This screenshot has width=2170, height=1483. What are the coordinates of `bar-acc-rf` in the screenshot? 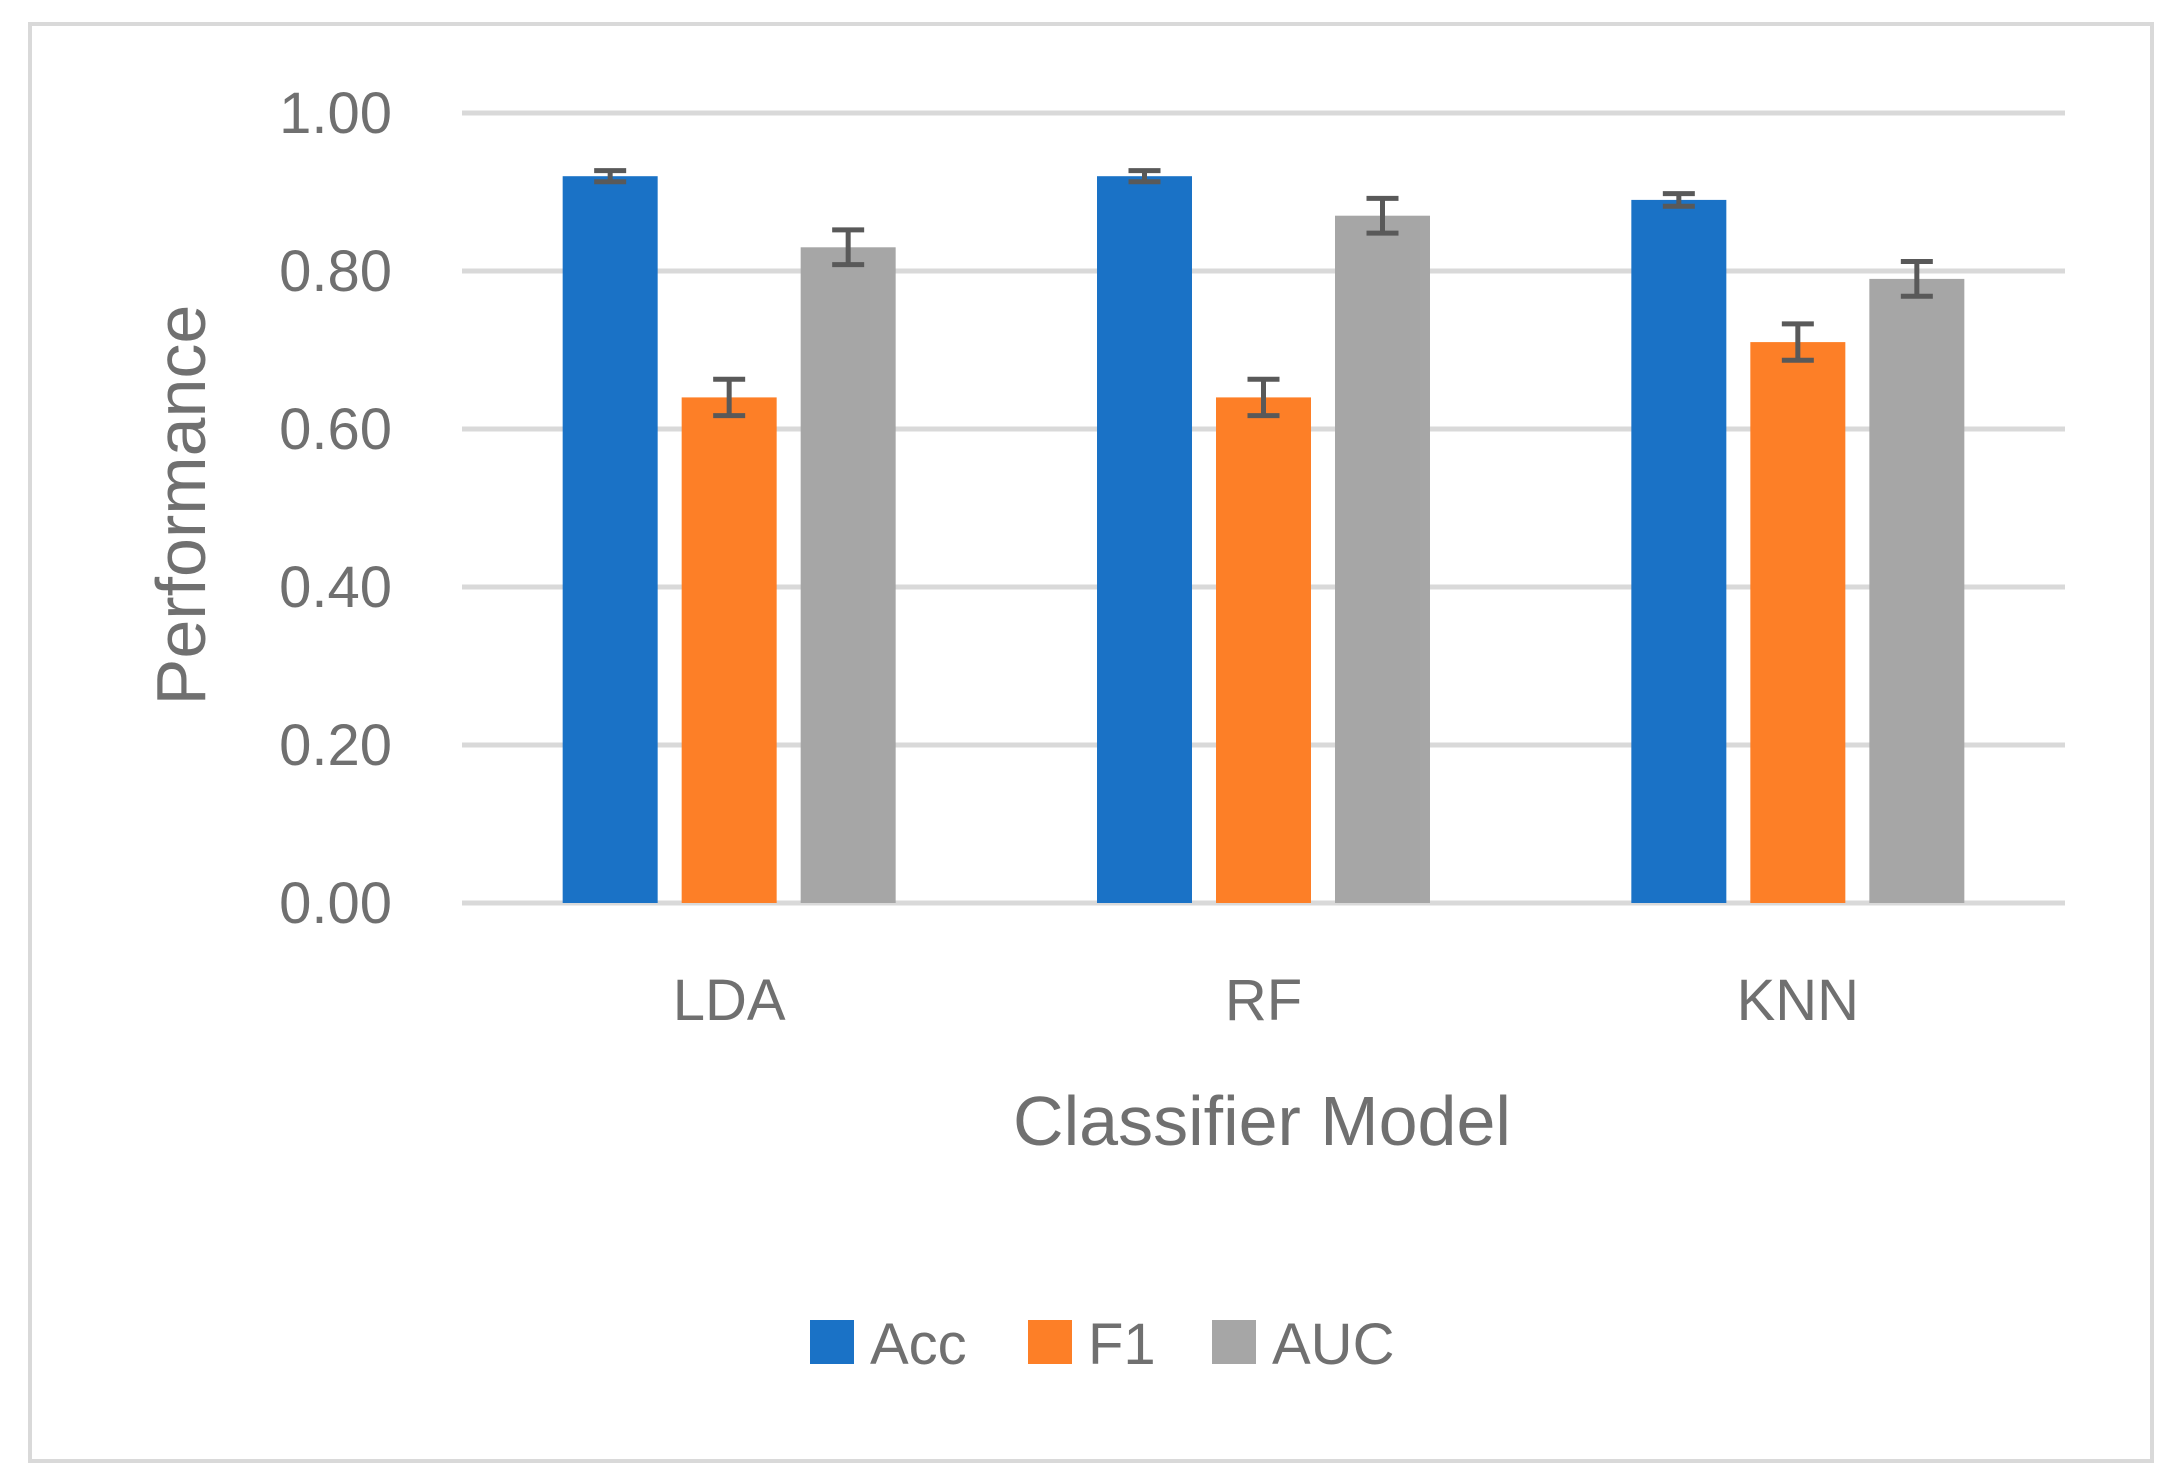 It's located at (1144, 539).